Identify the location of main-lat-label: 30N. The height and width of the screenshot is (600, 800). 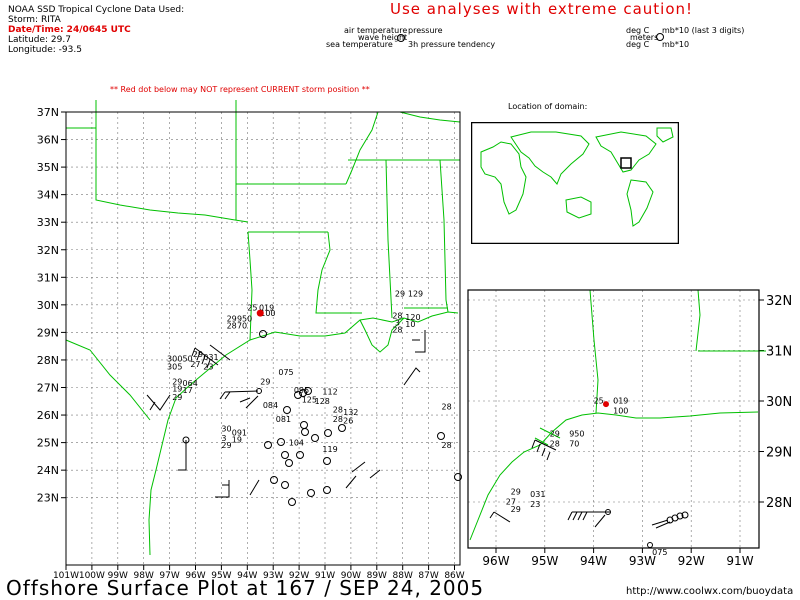
(48, 305).